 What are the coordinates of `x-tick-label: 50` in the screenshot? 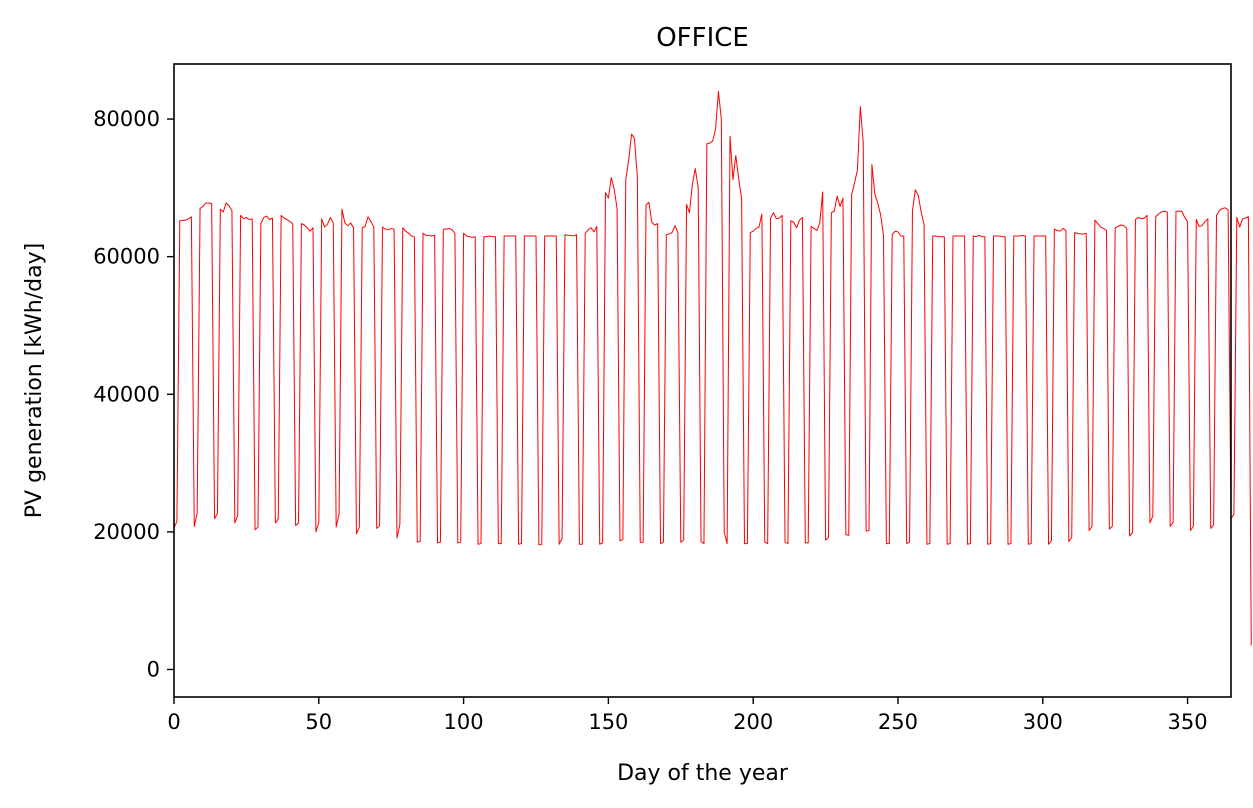 It's located at (318, 722).